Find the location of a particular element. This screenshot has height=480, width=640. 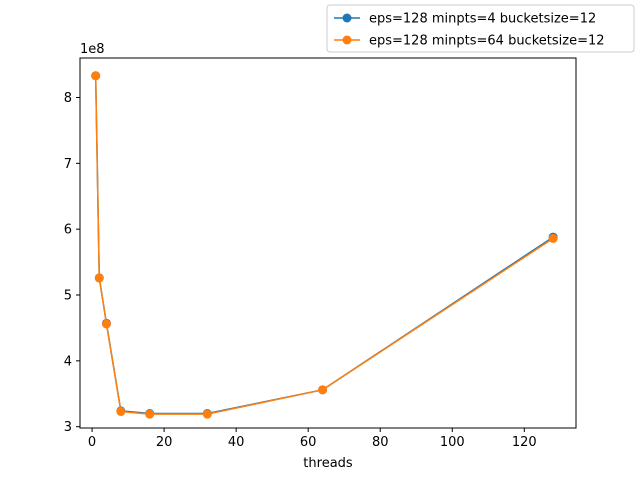

y-tick-label: 7 is located at coordinates (68, 164).